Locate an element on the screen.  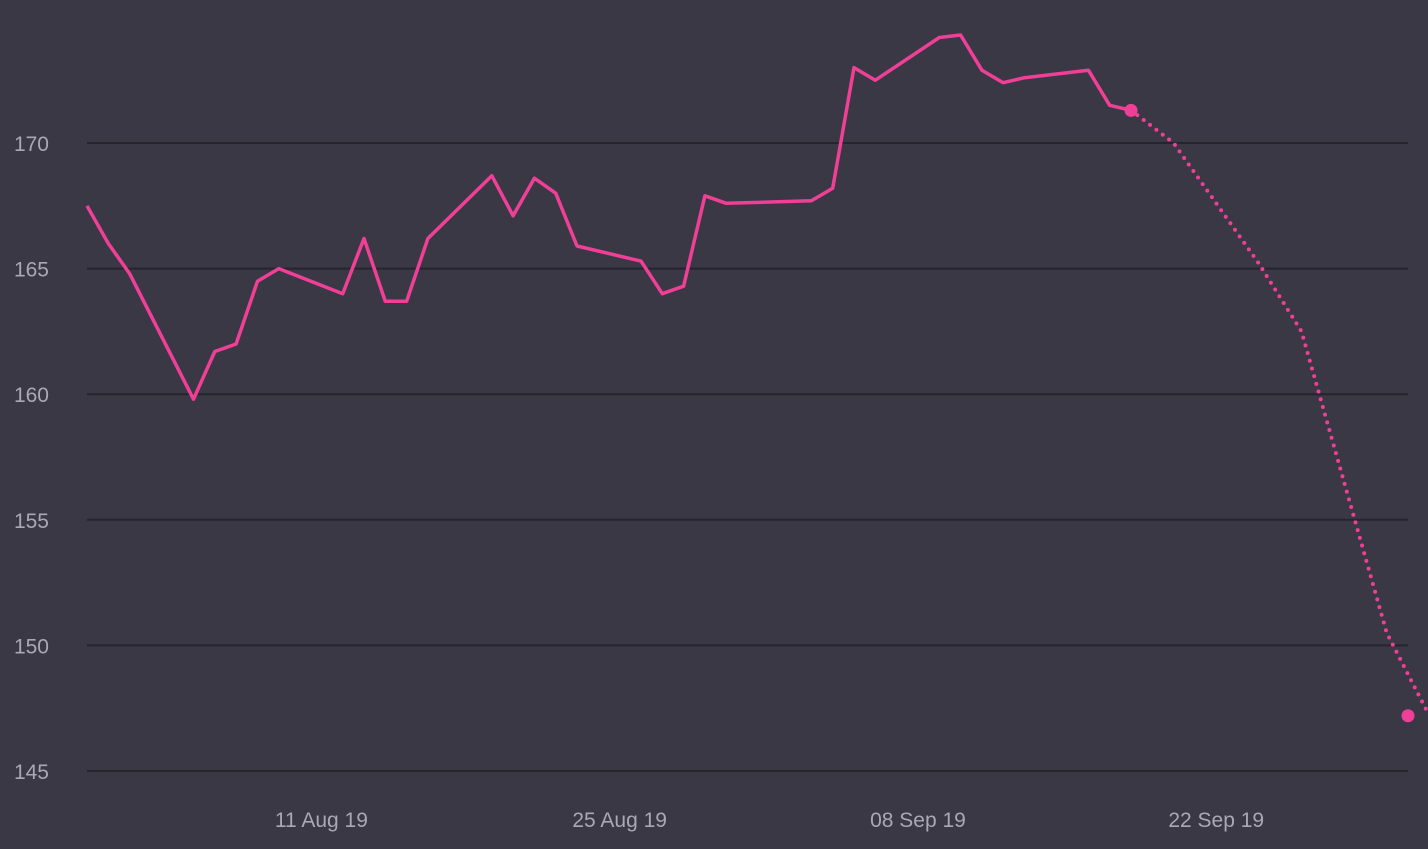
y-tick-label: 170 is located at coordinates (31, 144).